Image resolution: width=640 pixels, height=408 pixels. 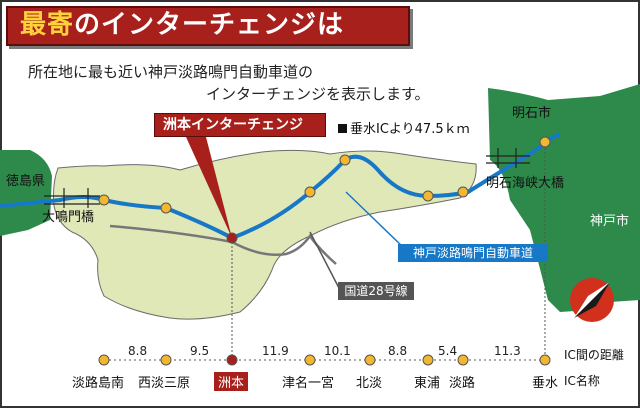 I want to click on distance-6: 5.4, so click(x=448, y=351).